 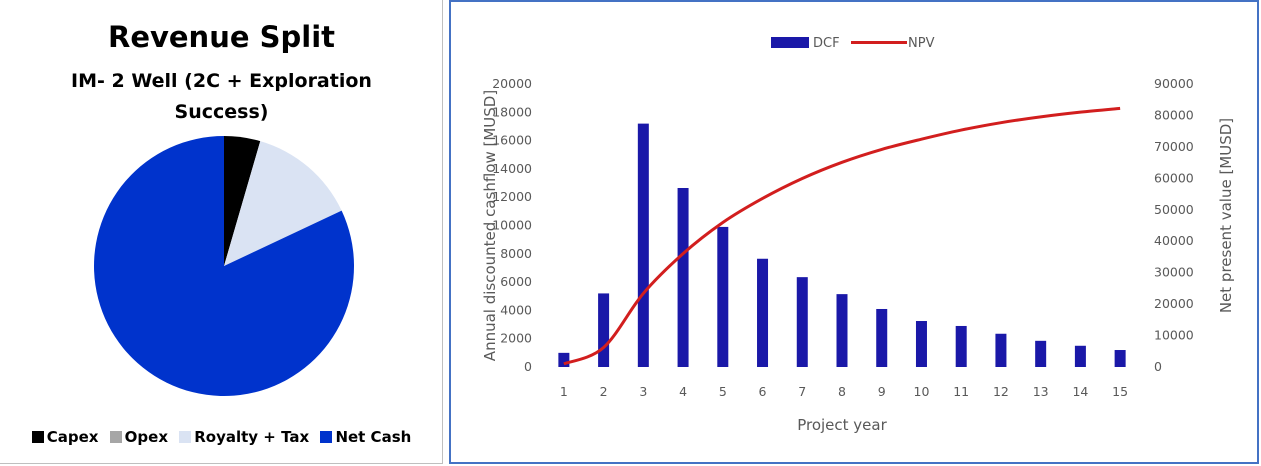 What do you see at coordinates (283, 203) in the screenshot?
I see `pie-slice-royalty-tax` at bounding box center [283, 203].